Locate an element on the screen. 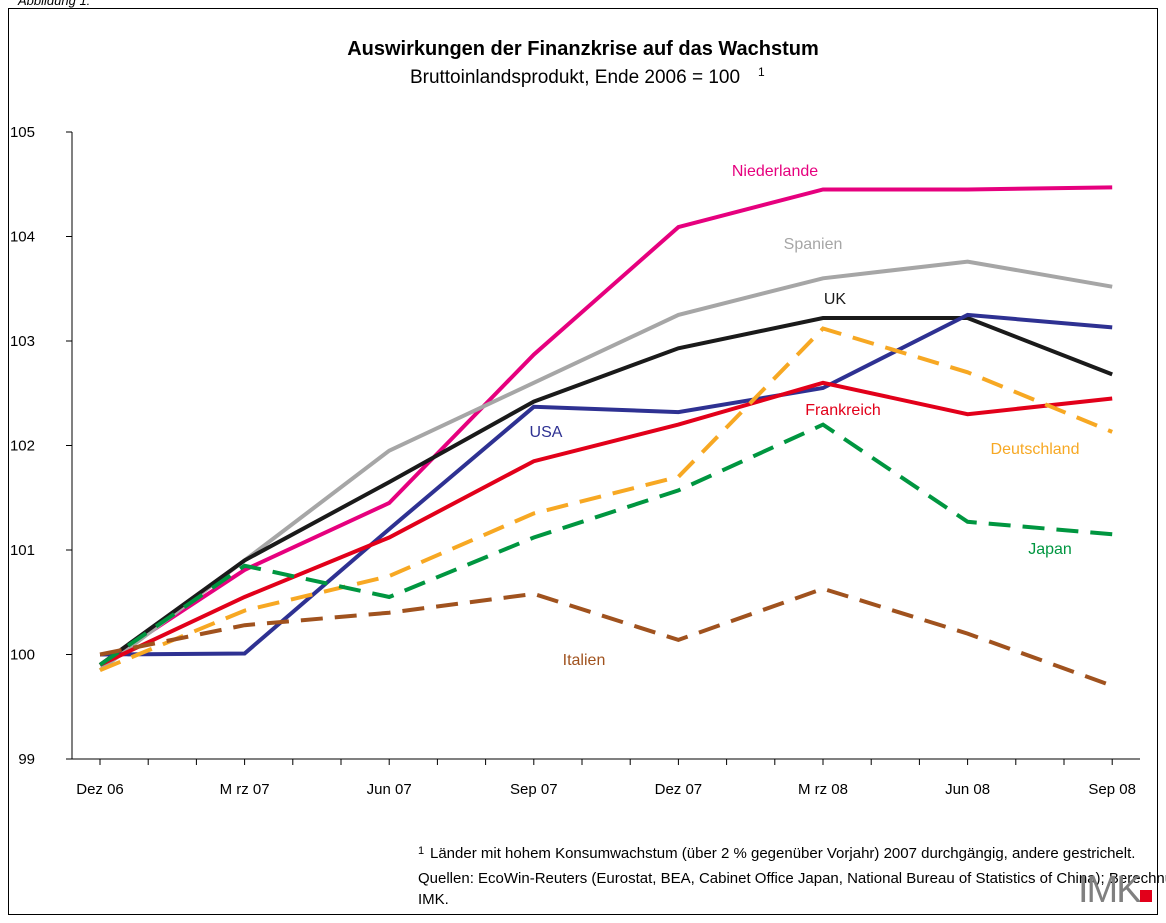 The width and height of the screenshot is (1166, 923). x-tick-label: Dez 06 is located at coordinates (100, 789).